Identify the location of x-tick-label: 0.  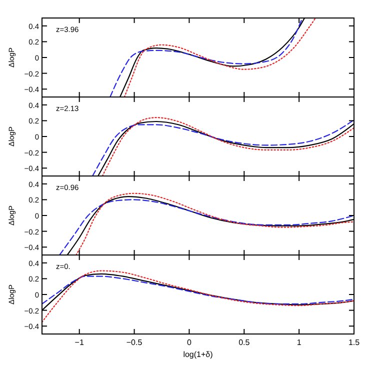
(189, 342).